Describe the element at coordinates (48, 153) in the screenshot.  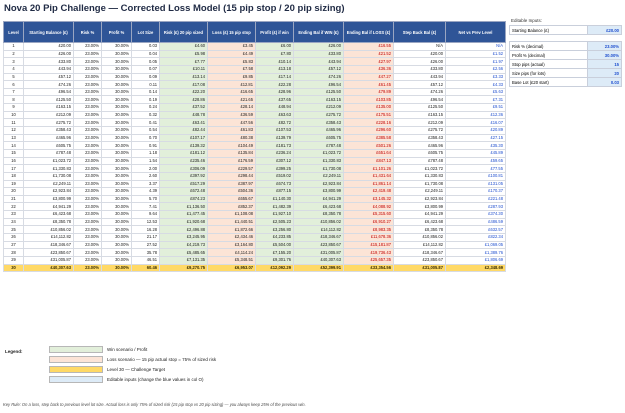
I see `table-cell: £787.48` at that location.